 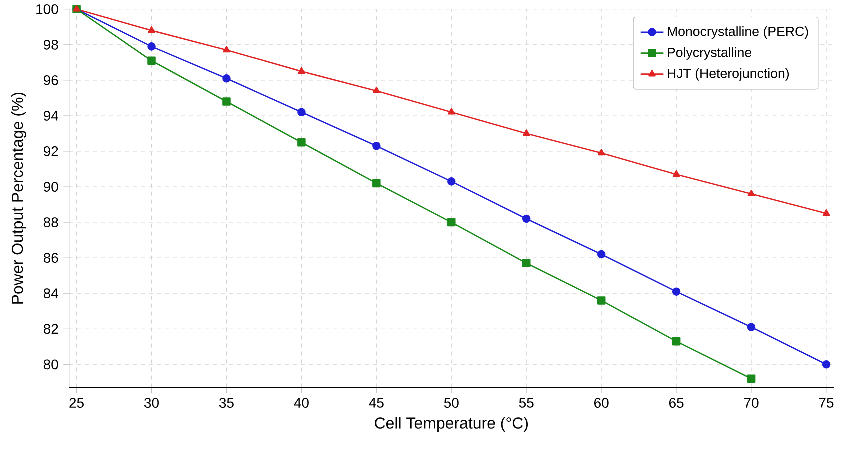 What do you see at coordinates (526, 403) in the screenshot?
I see `x-tick-label: 55` at bounding box center [526, 403].